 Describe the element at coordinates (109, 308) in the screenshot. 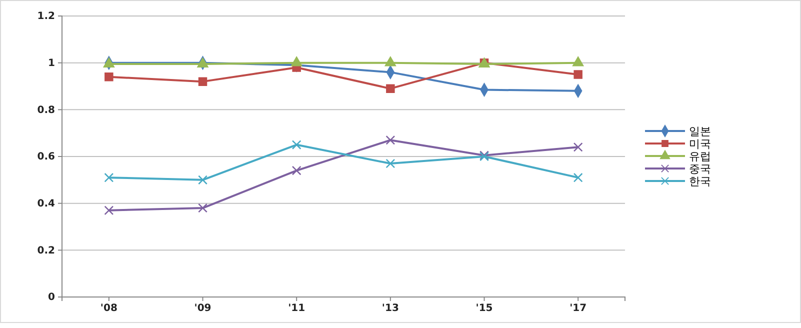

I see `x-tick-label: '08` at that location.